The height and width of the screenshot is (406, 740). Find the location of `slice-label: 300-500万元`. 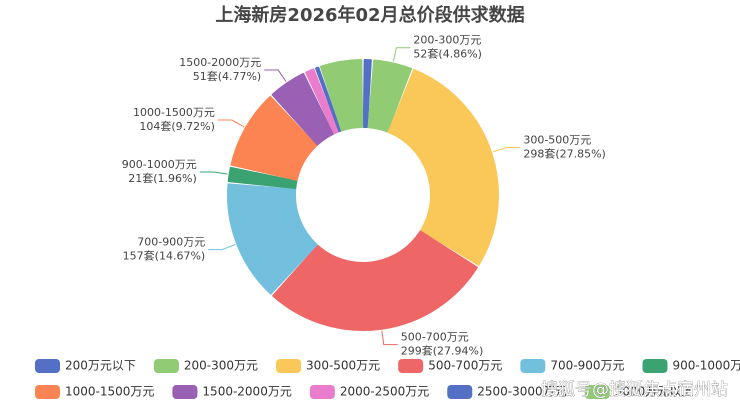

slice-label: 300-500万元 is located at coordinates (557, 139).